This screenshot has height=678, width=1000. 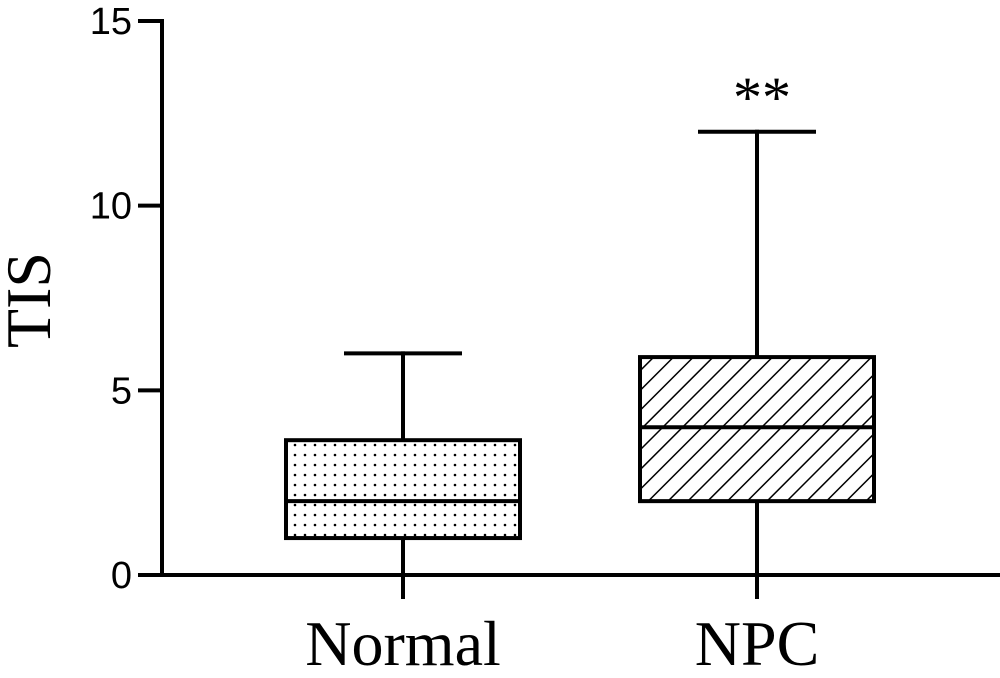 What do you see at coordinates (111, 207) in the screenshot?
I see `y-tick-label: 10` at bounding box center [111, 207].